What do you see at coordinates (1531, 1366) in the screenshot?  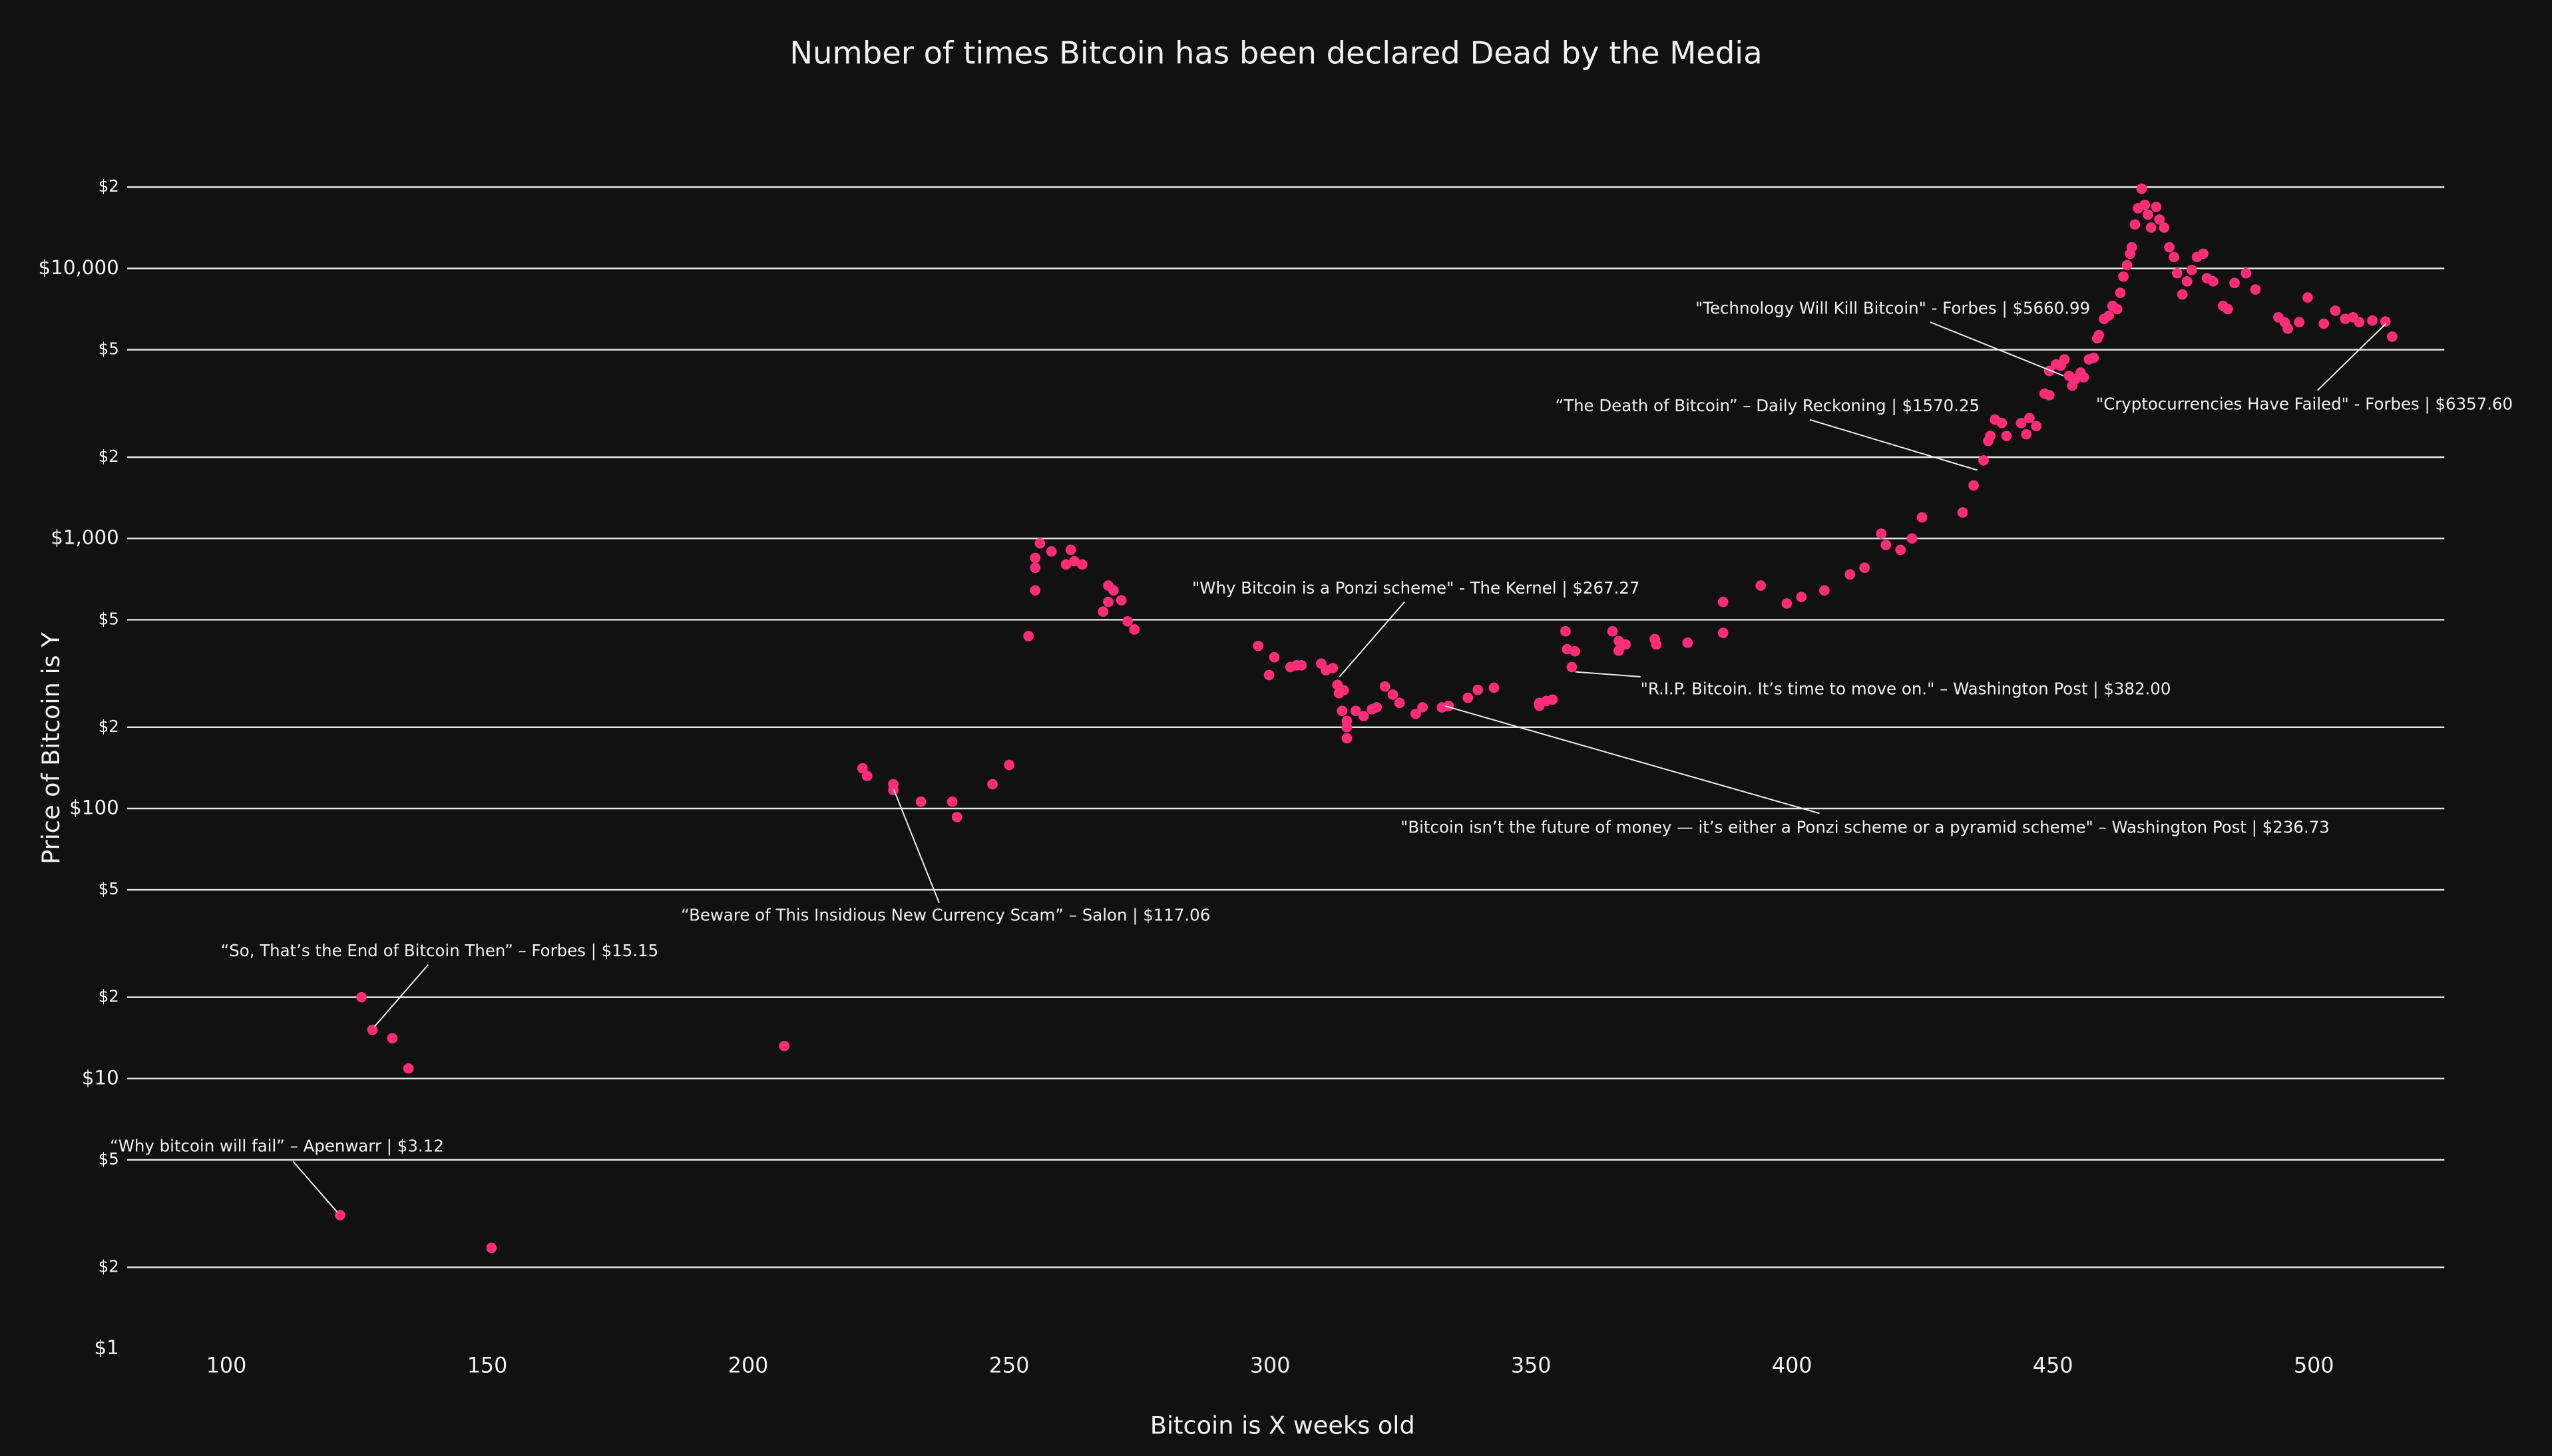 I see `x-tick-label: 350` at bounding box center [1531, 1366].